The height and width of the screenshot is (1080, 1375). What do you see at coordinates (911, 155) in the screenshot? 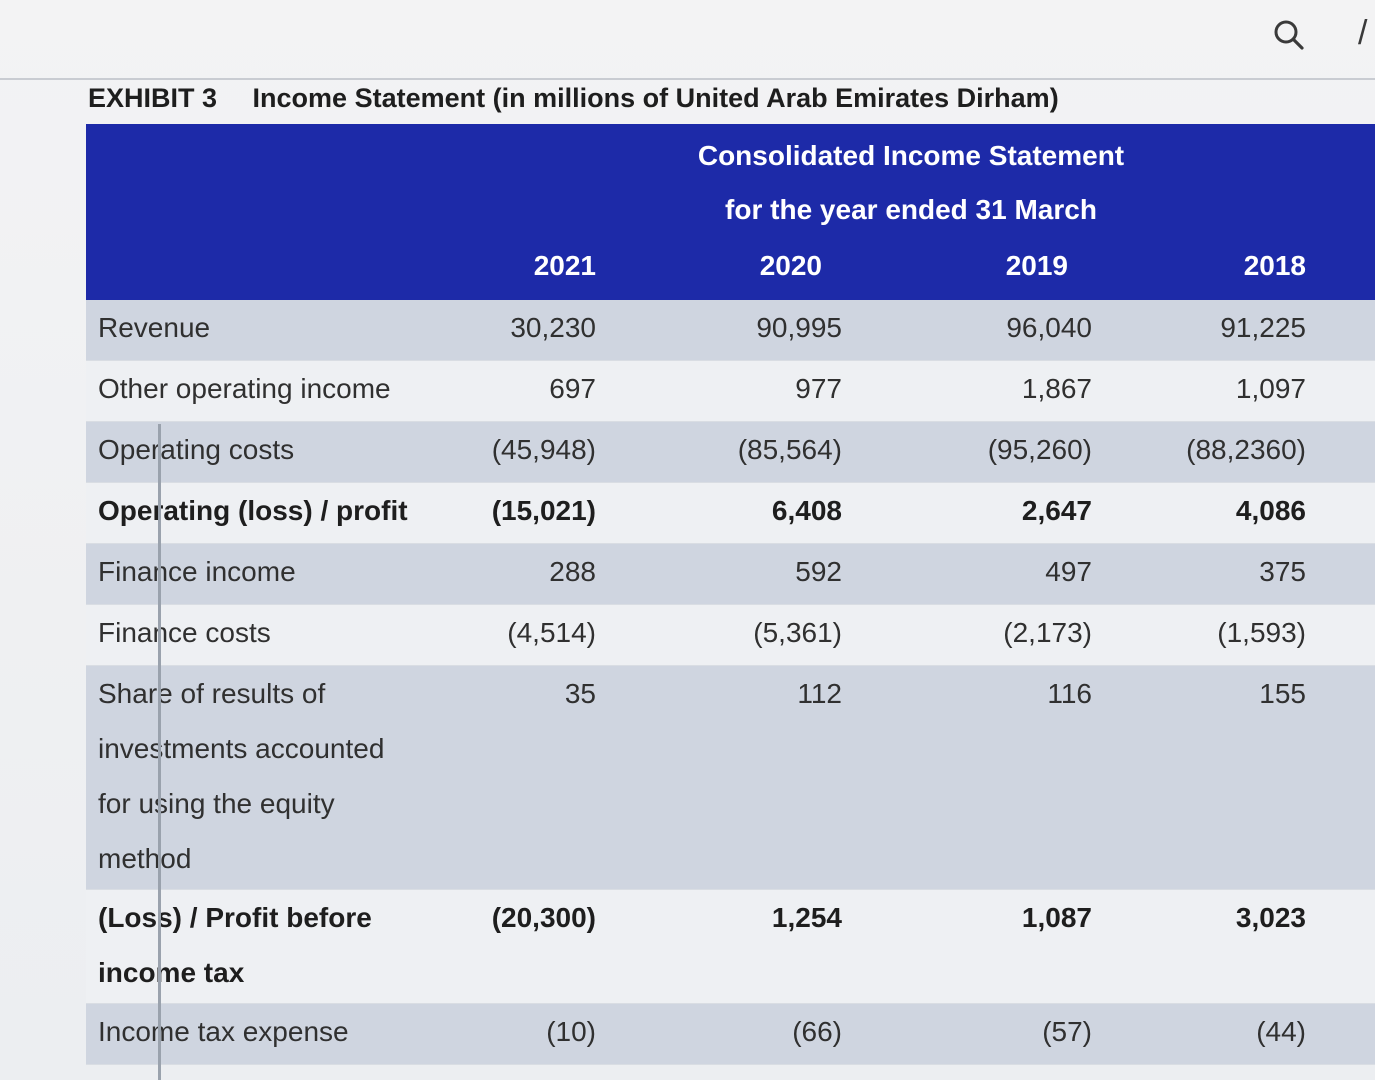
I see `header-title: Consolidated Income Statement` at bounding box center [911, 155].